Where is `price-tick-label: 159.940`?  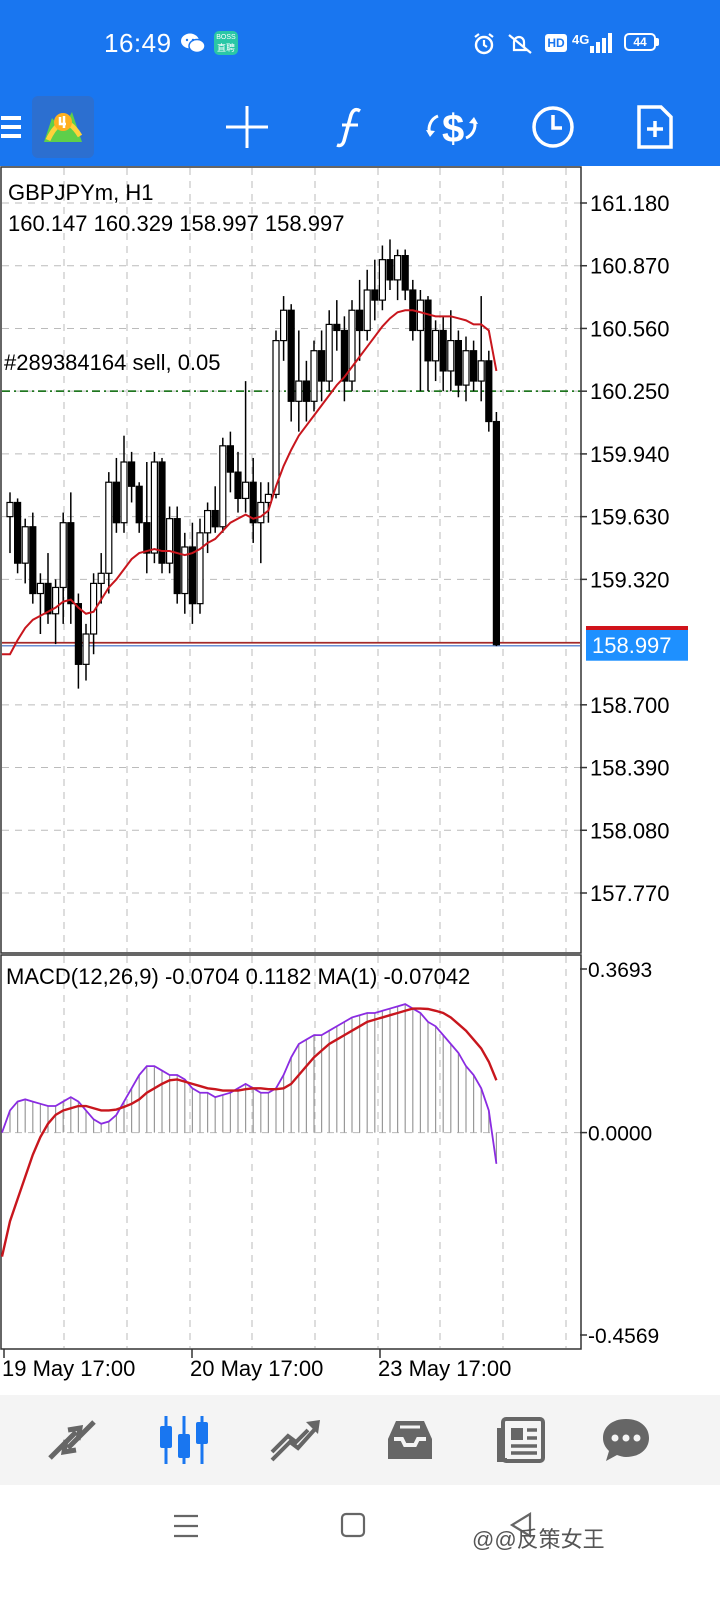
price-tick-label: 159.940 is located at coordinates (630, 454).